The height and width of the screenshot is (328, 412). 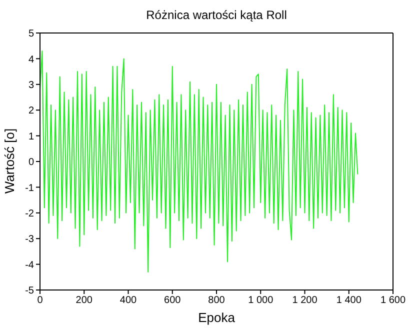 I want to click on x-tick-label: 0, so click(x=40, y=300).